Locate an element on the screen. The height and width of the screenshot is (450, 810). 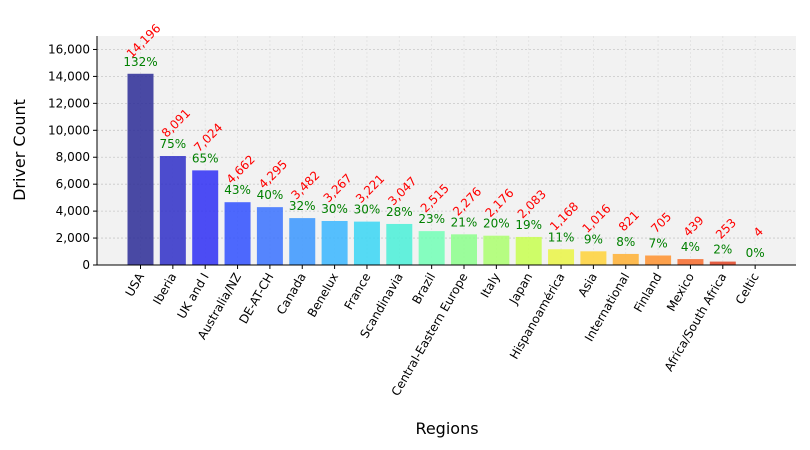
percent-label: 21% is located at coordinates (464, 222).